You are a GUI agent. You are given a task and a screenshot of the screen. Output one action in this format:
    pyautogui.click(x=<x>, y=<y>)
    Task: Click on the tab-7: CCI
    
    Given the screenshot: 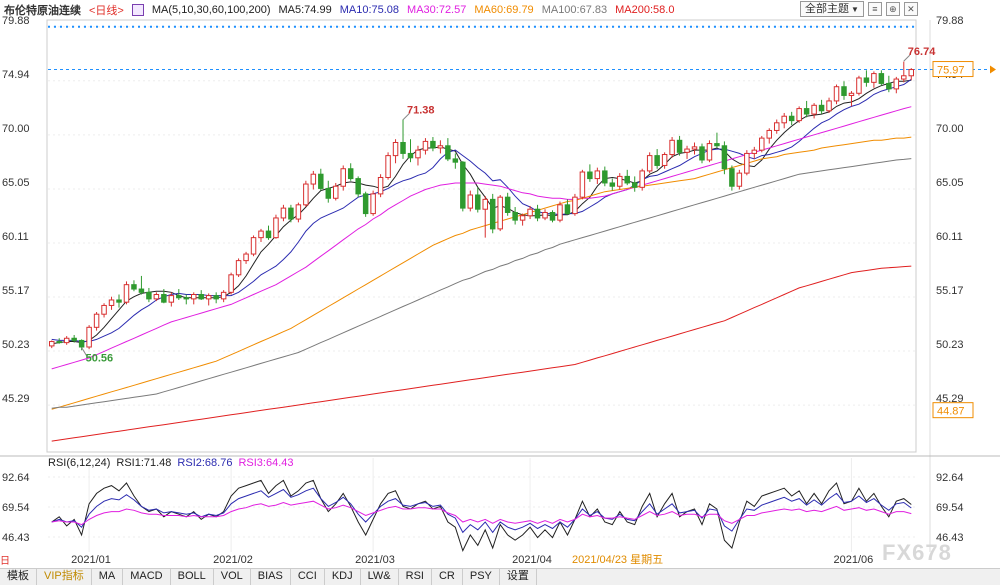 What is the action you would take?
    pyautogui.click(x=308, y=577)
    